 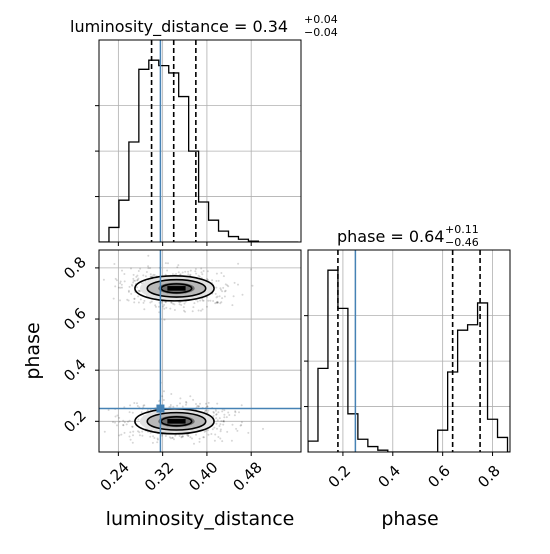 What do you see at coordinates (462, 229) in the screenshot?
I see `phase-title-plus: +0.11` at bounding box center [462, 229].